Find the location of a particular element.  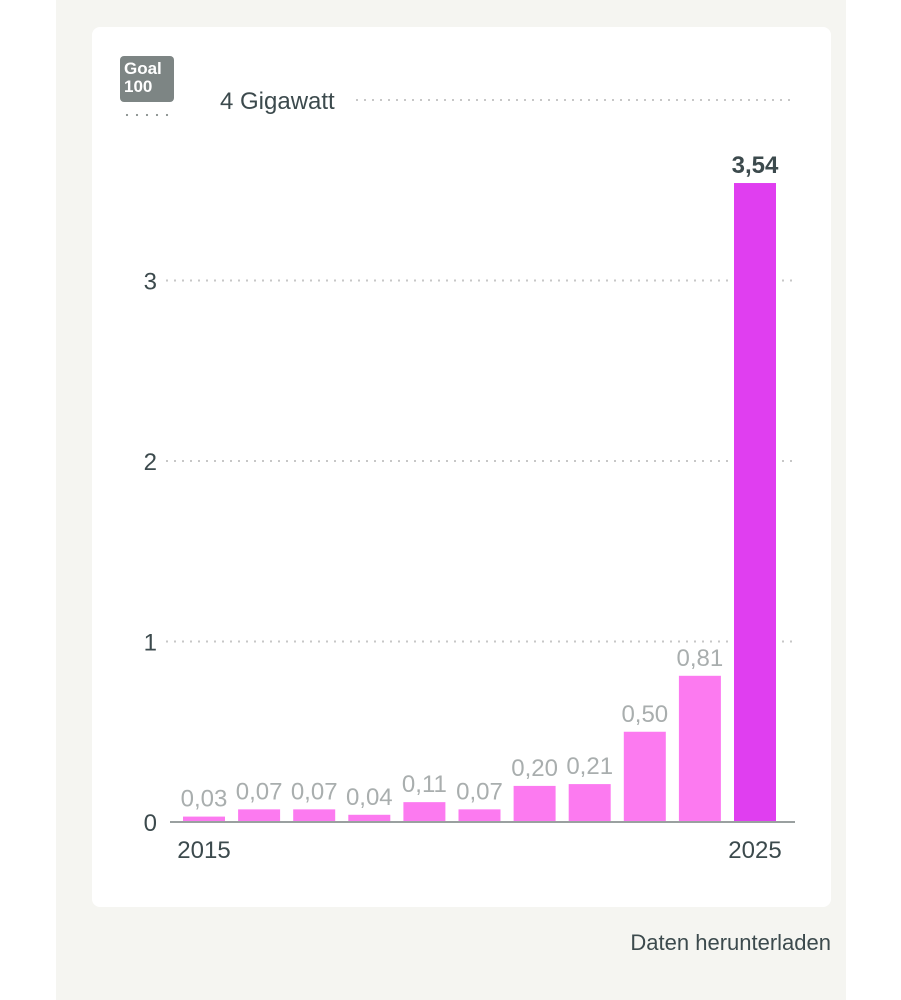

download-data-link: Daten herunterladen is located at coordinates (730, 942).